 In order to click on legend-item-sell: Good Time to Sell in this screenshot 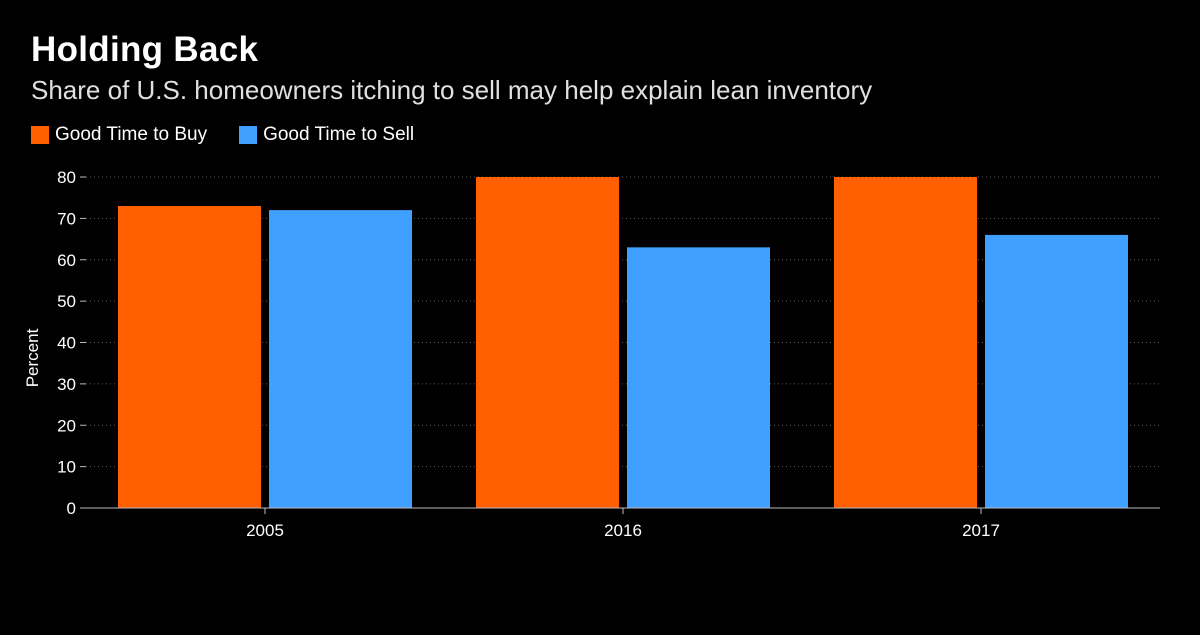, I will do `click(326, 135)`.